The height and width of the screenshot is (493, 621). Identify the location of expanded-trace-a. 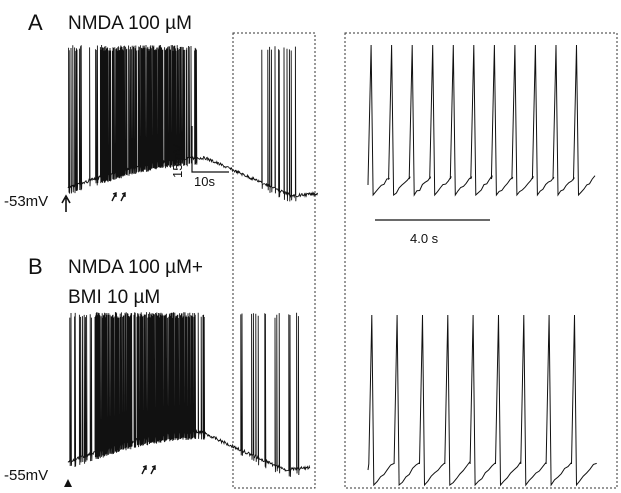
(481, 120).